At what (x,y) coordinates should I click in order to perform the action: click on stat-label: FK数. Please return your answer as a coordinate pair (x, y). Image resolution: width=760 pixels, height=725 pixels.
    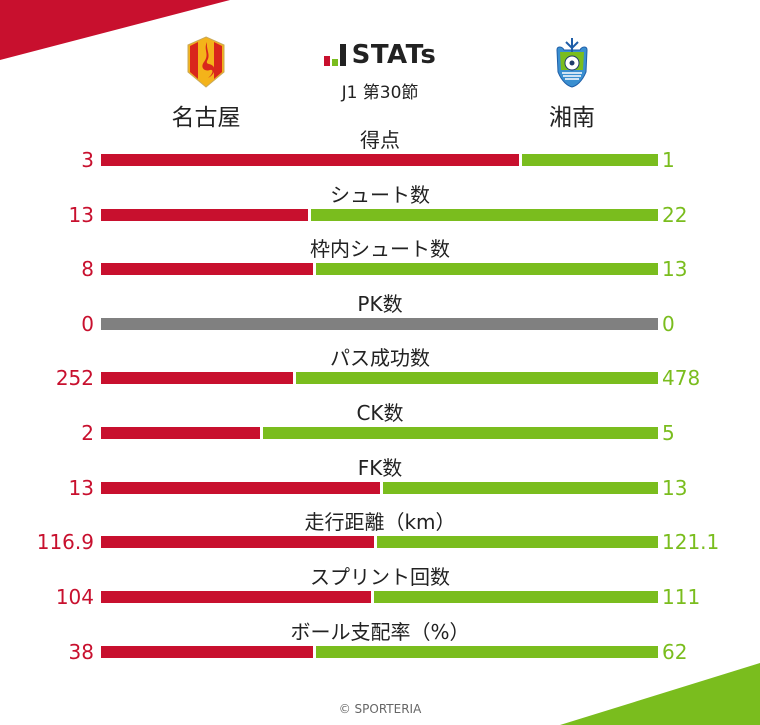
    Looking at the image, I should click on (380, 468).